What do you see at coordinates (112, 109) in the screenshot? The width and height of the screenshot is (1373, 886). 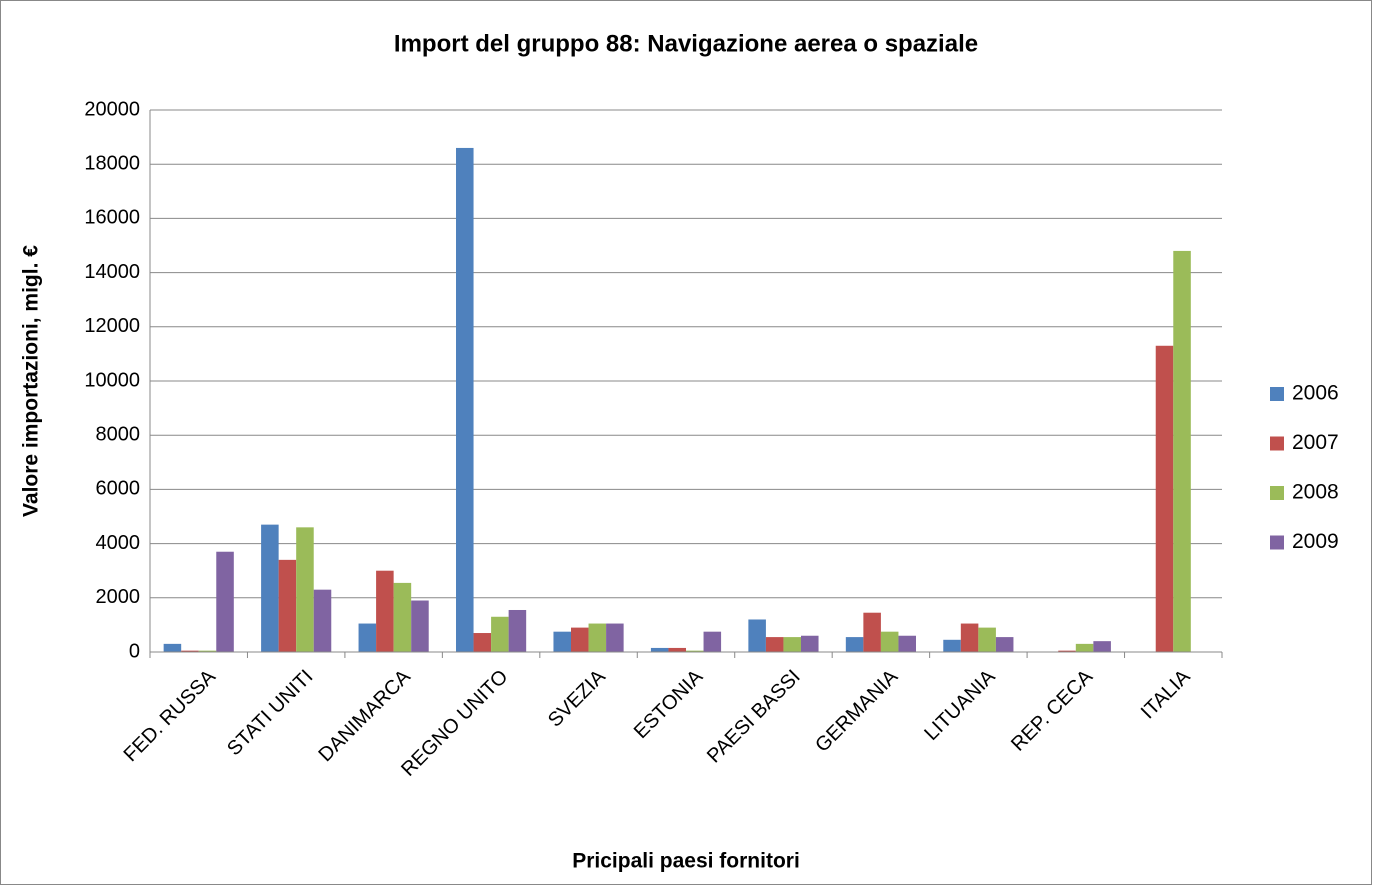 I see `y-tick-label: 20000` at bounding box center [112, 109].